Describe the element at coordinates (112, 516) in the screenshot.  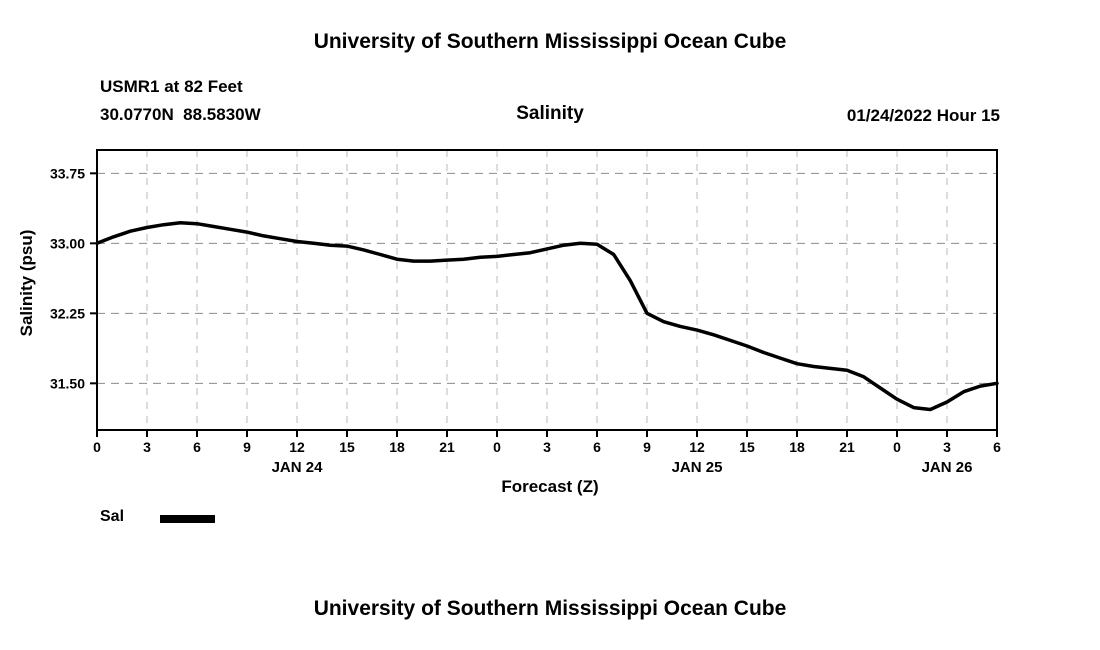
I see `legend-label: Sal` at that location.